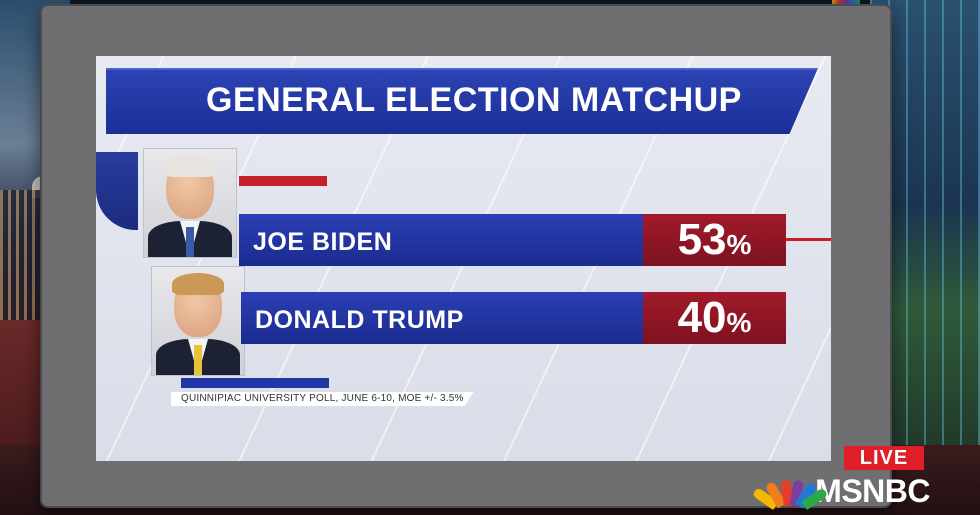  What do you see at coordinates (283, 181) in the screenshot?
I see `accent-stripe` at bounding box center [283, 181].